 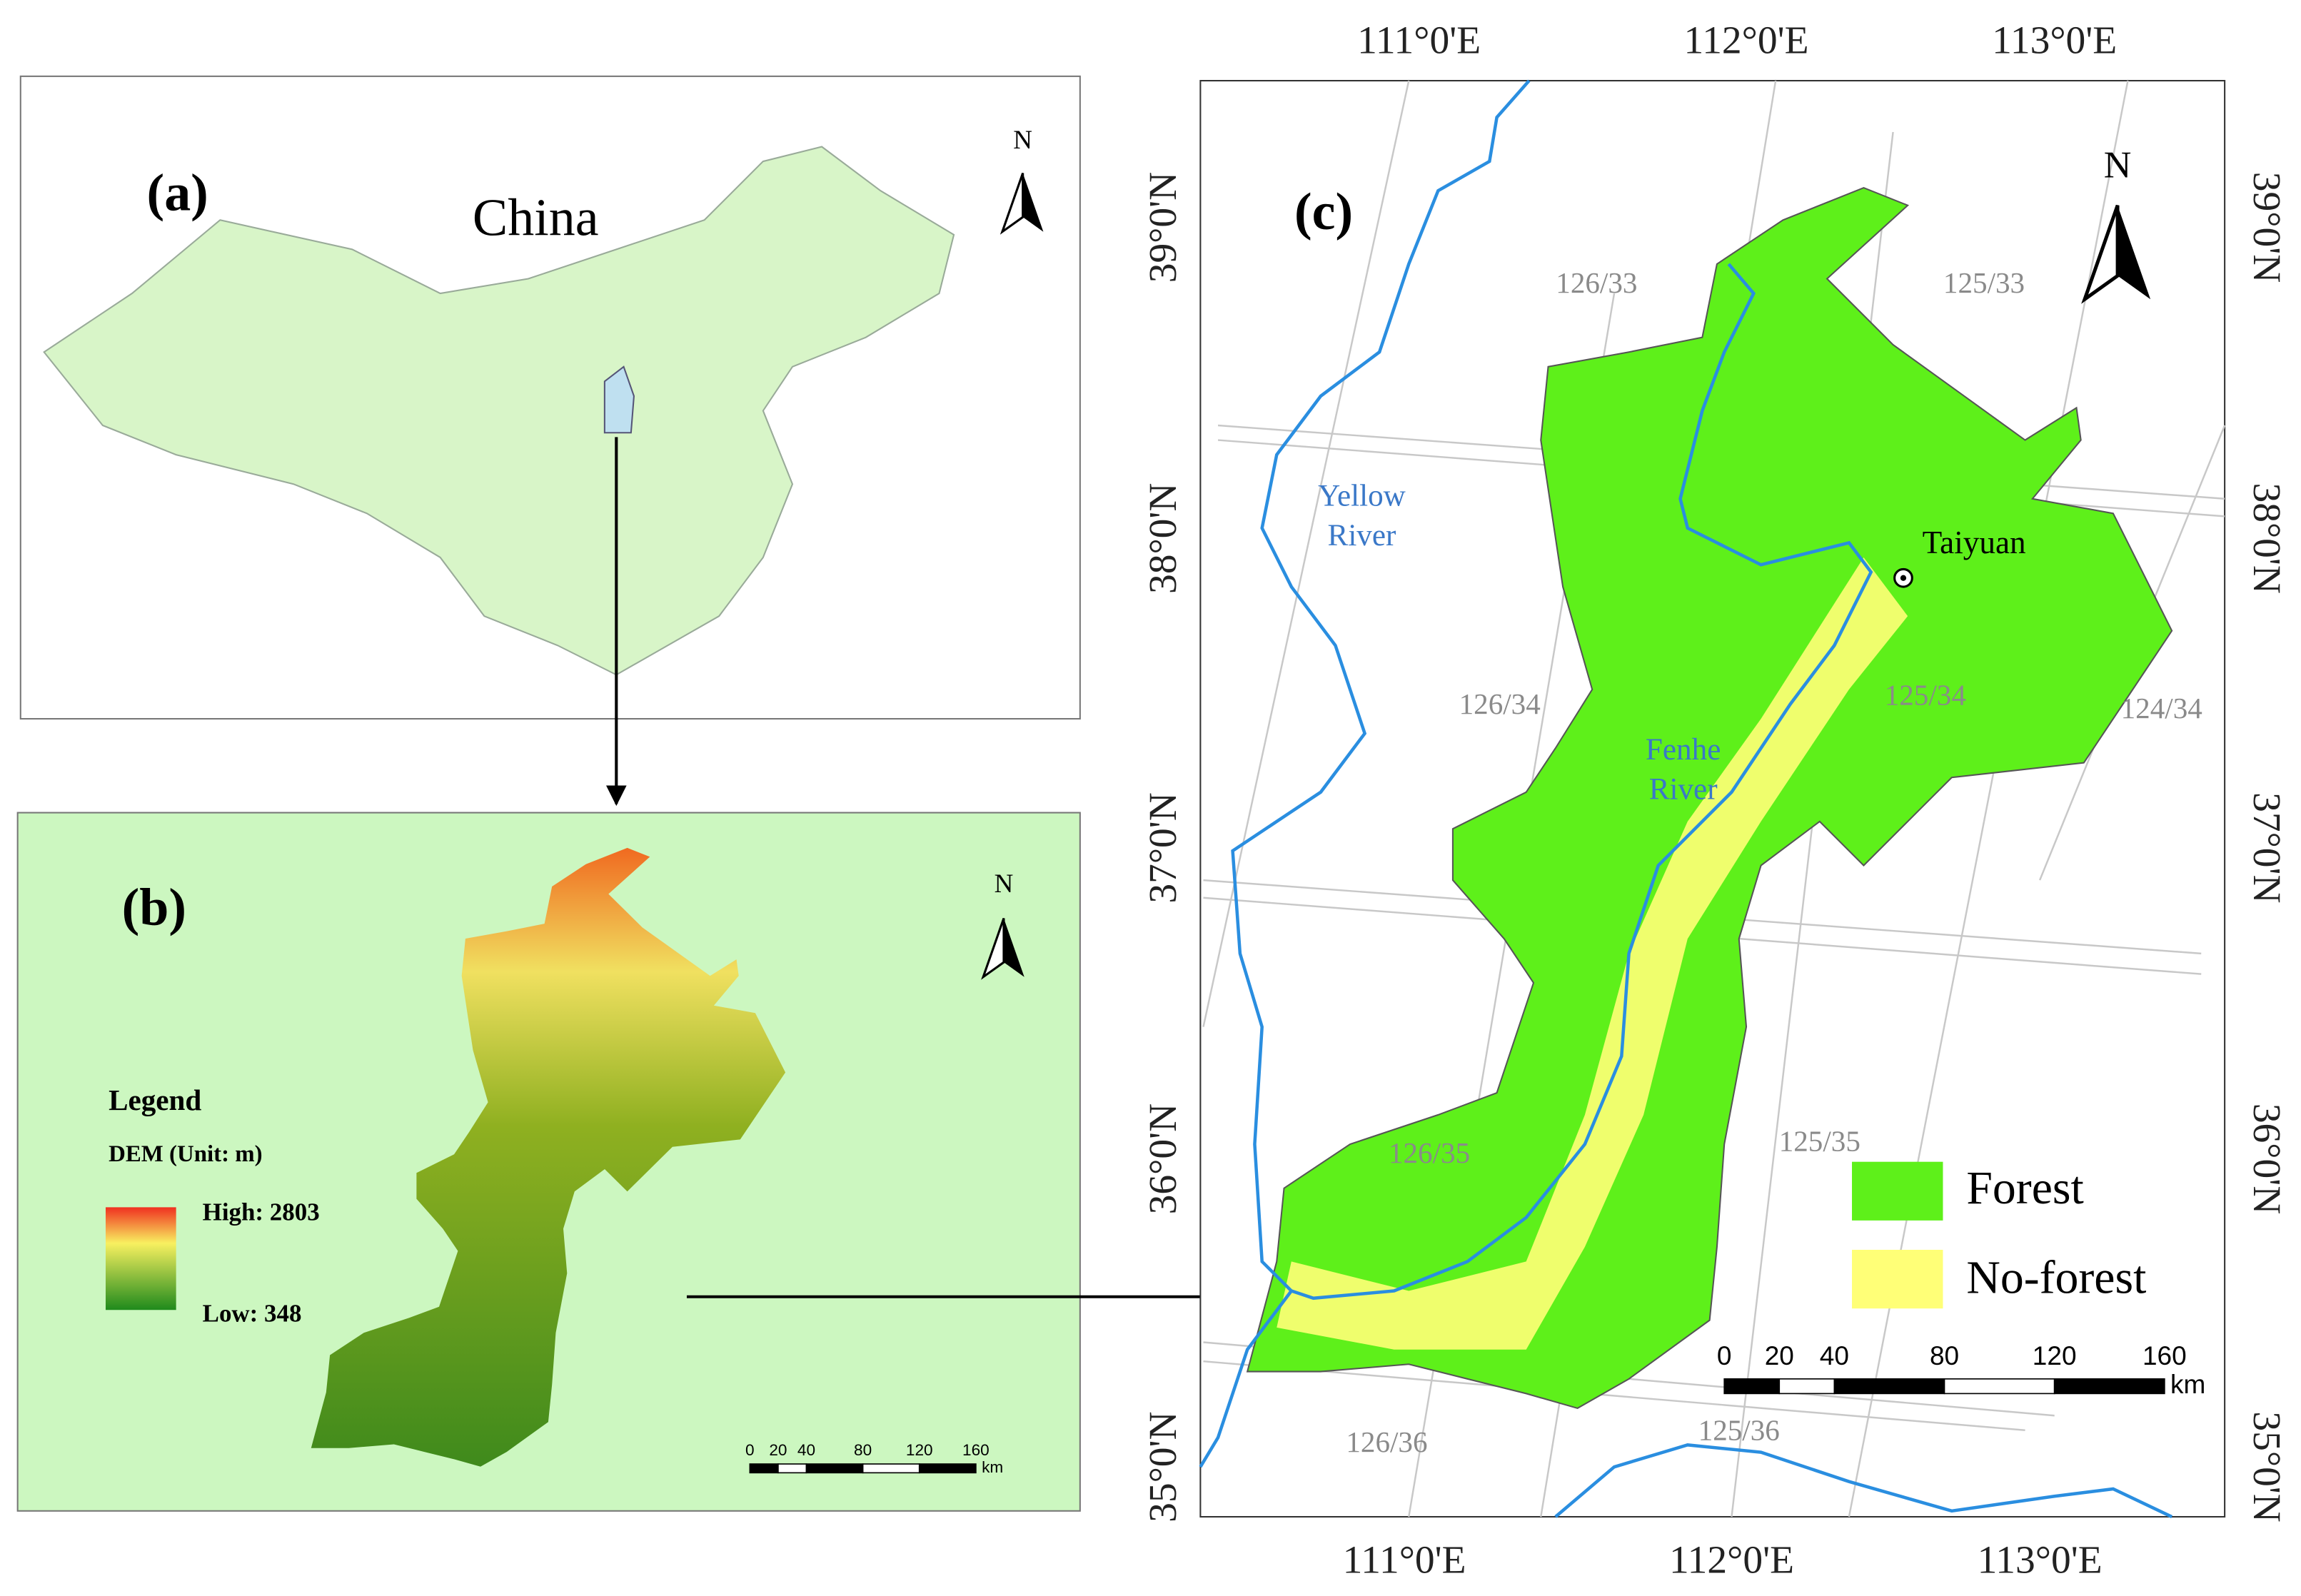 What do you see at coordinates (1386, 1441) in the screenshot?
I see `scene-label: 126/36` at bounding box center [1386, 1441].